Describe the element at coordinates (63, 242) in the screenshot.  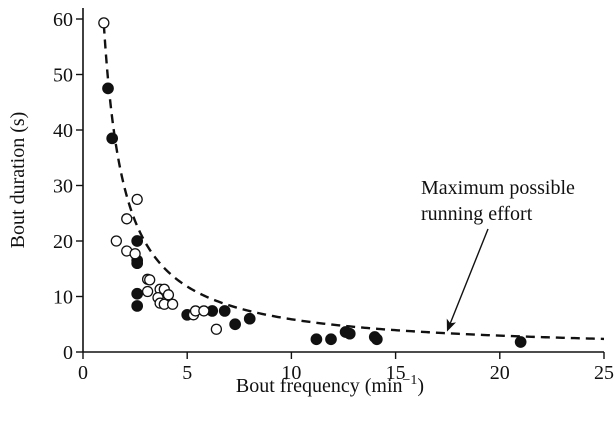
I see `y-tick-label: 20` at that location.